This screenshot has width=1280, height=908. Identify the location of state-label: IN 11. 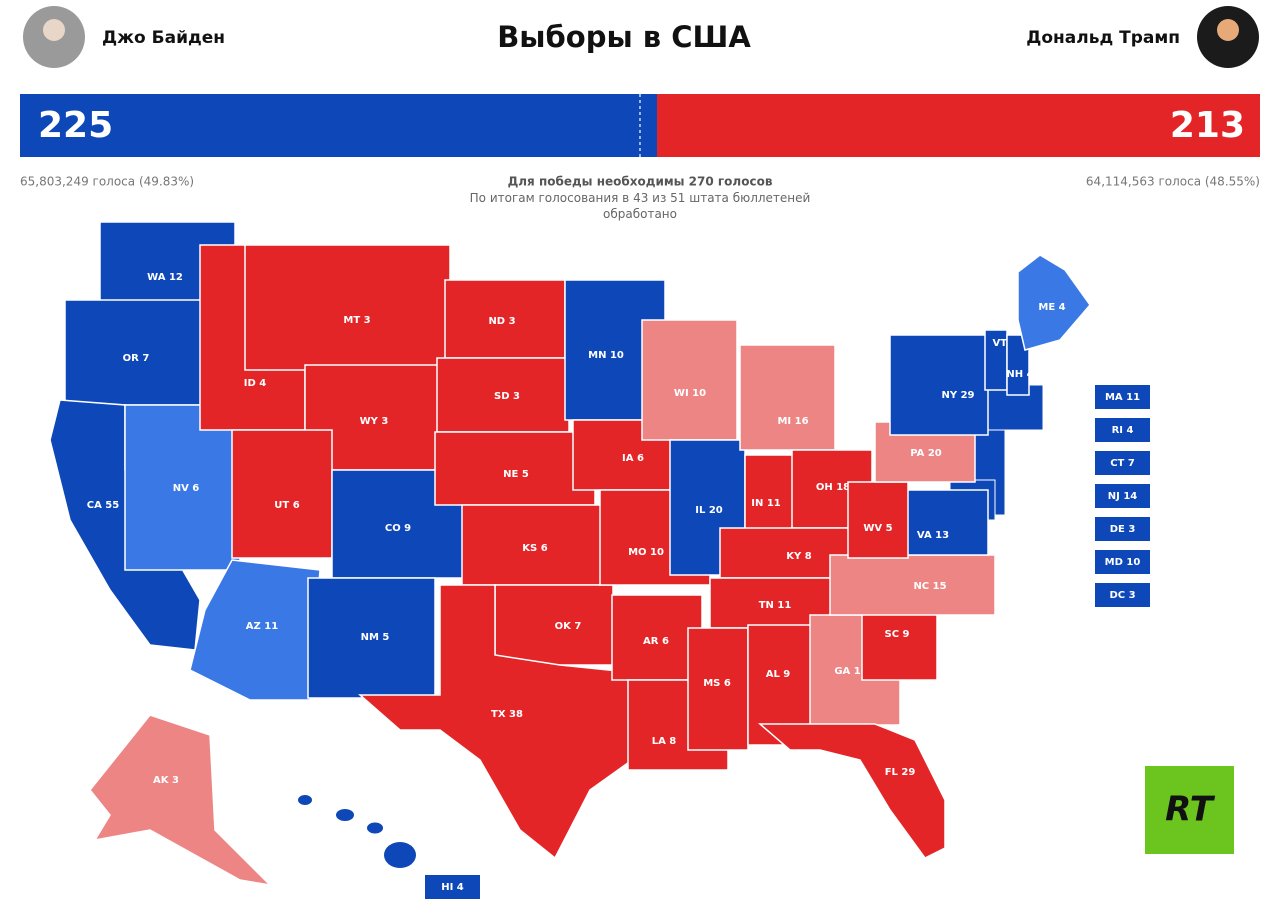
(766, 503).